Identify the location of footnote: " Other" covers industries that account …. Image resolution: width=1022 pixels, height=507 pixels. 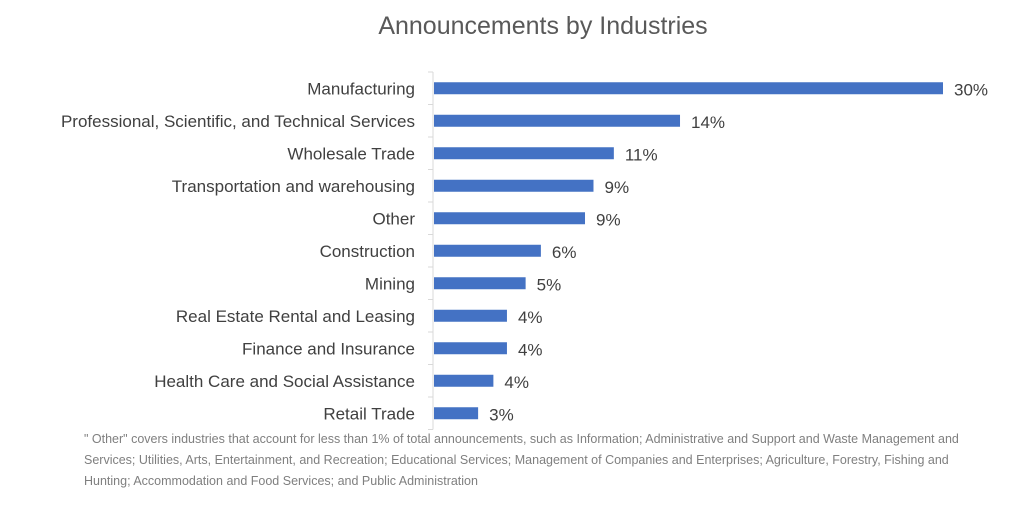
(521, 460).